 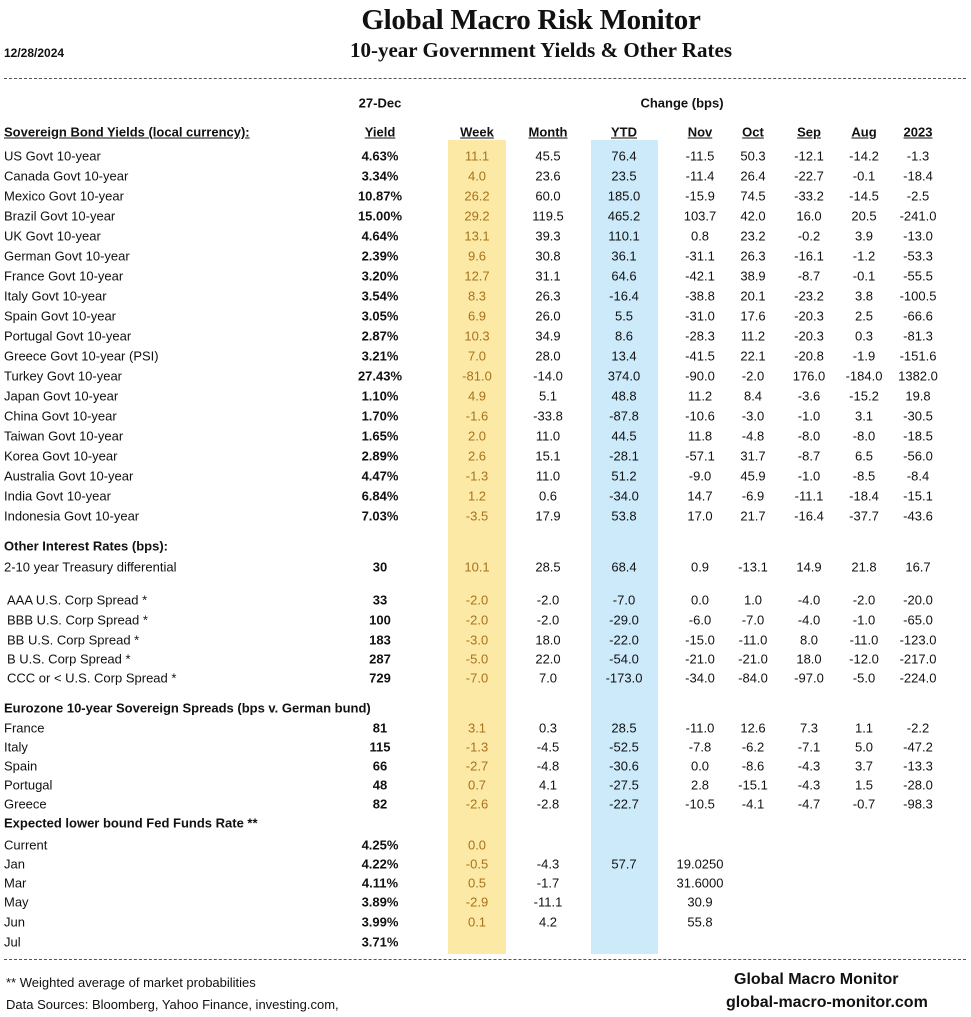 What do you see at coordinates (72, 516) in the screenshot?
I see `row-label: Indonesia Govt 10-year` at bounding box center [72, 516].